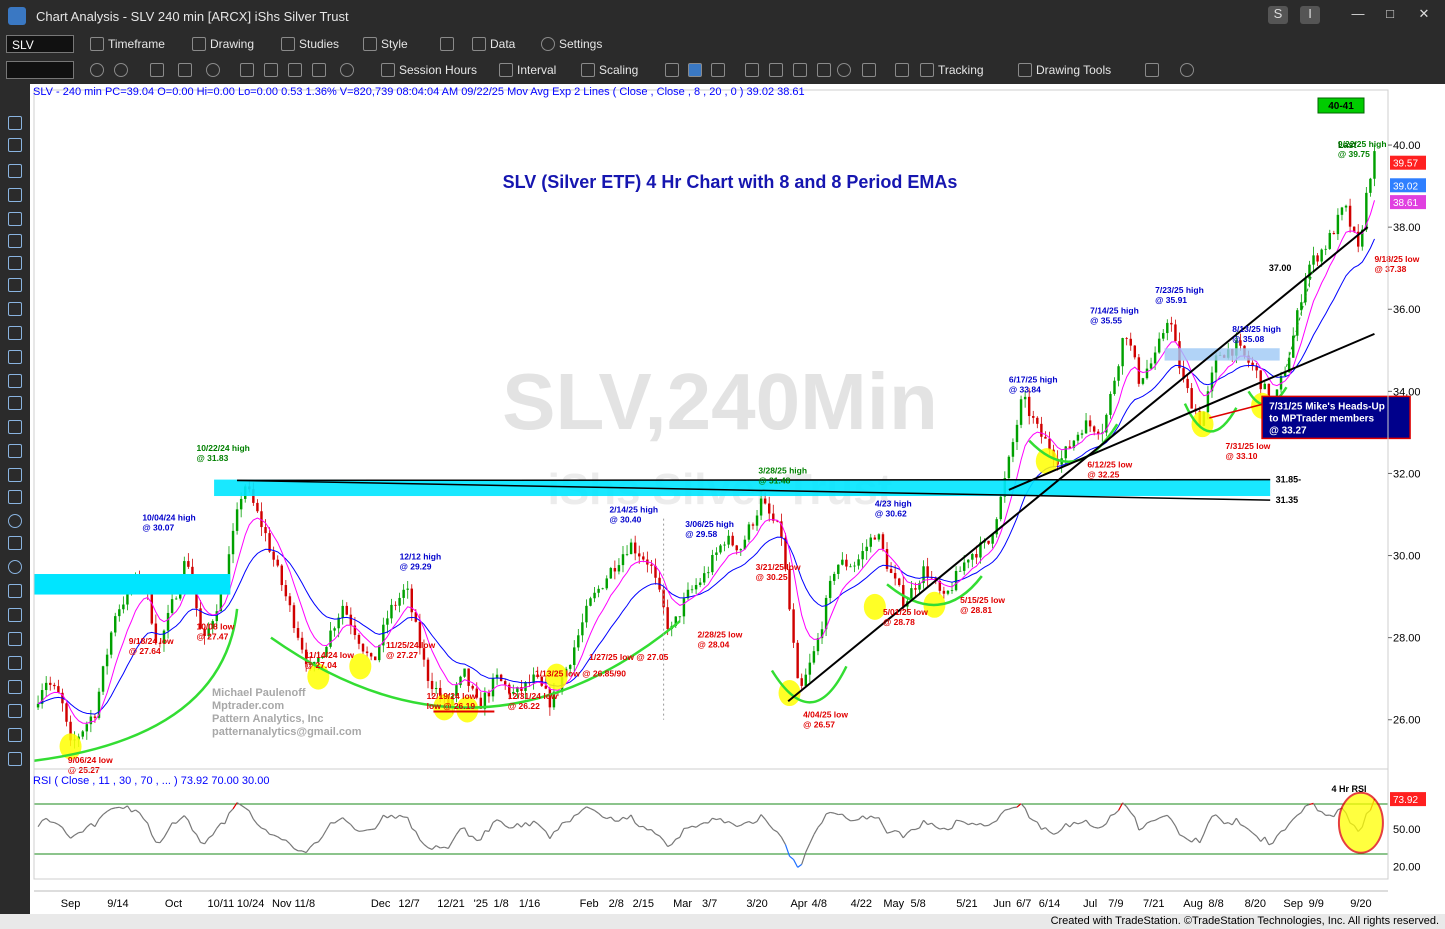  Describe the element at coordinates (247, 70) in the screenshot. I see `image-icon` at that location.